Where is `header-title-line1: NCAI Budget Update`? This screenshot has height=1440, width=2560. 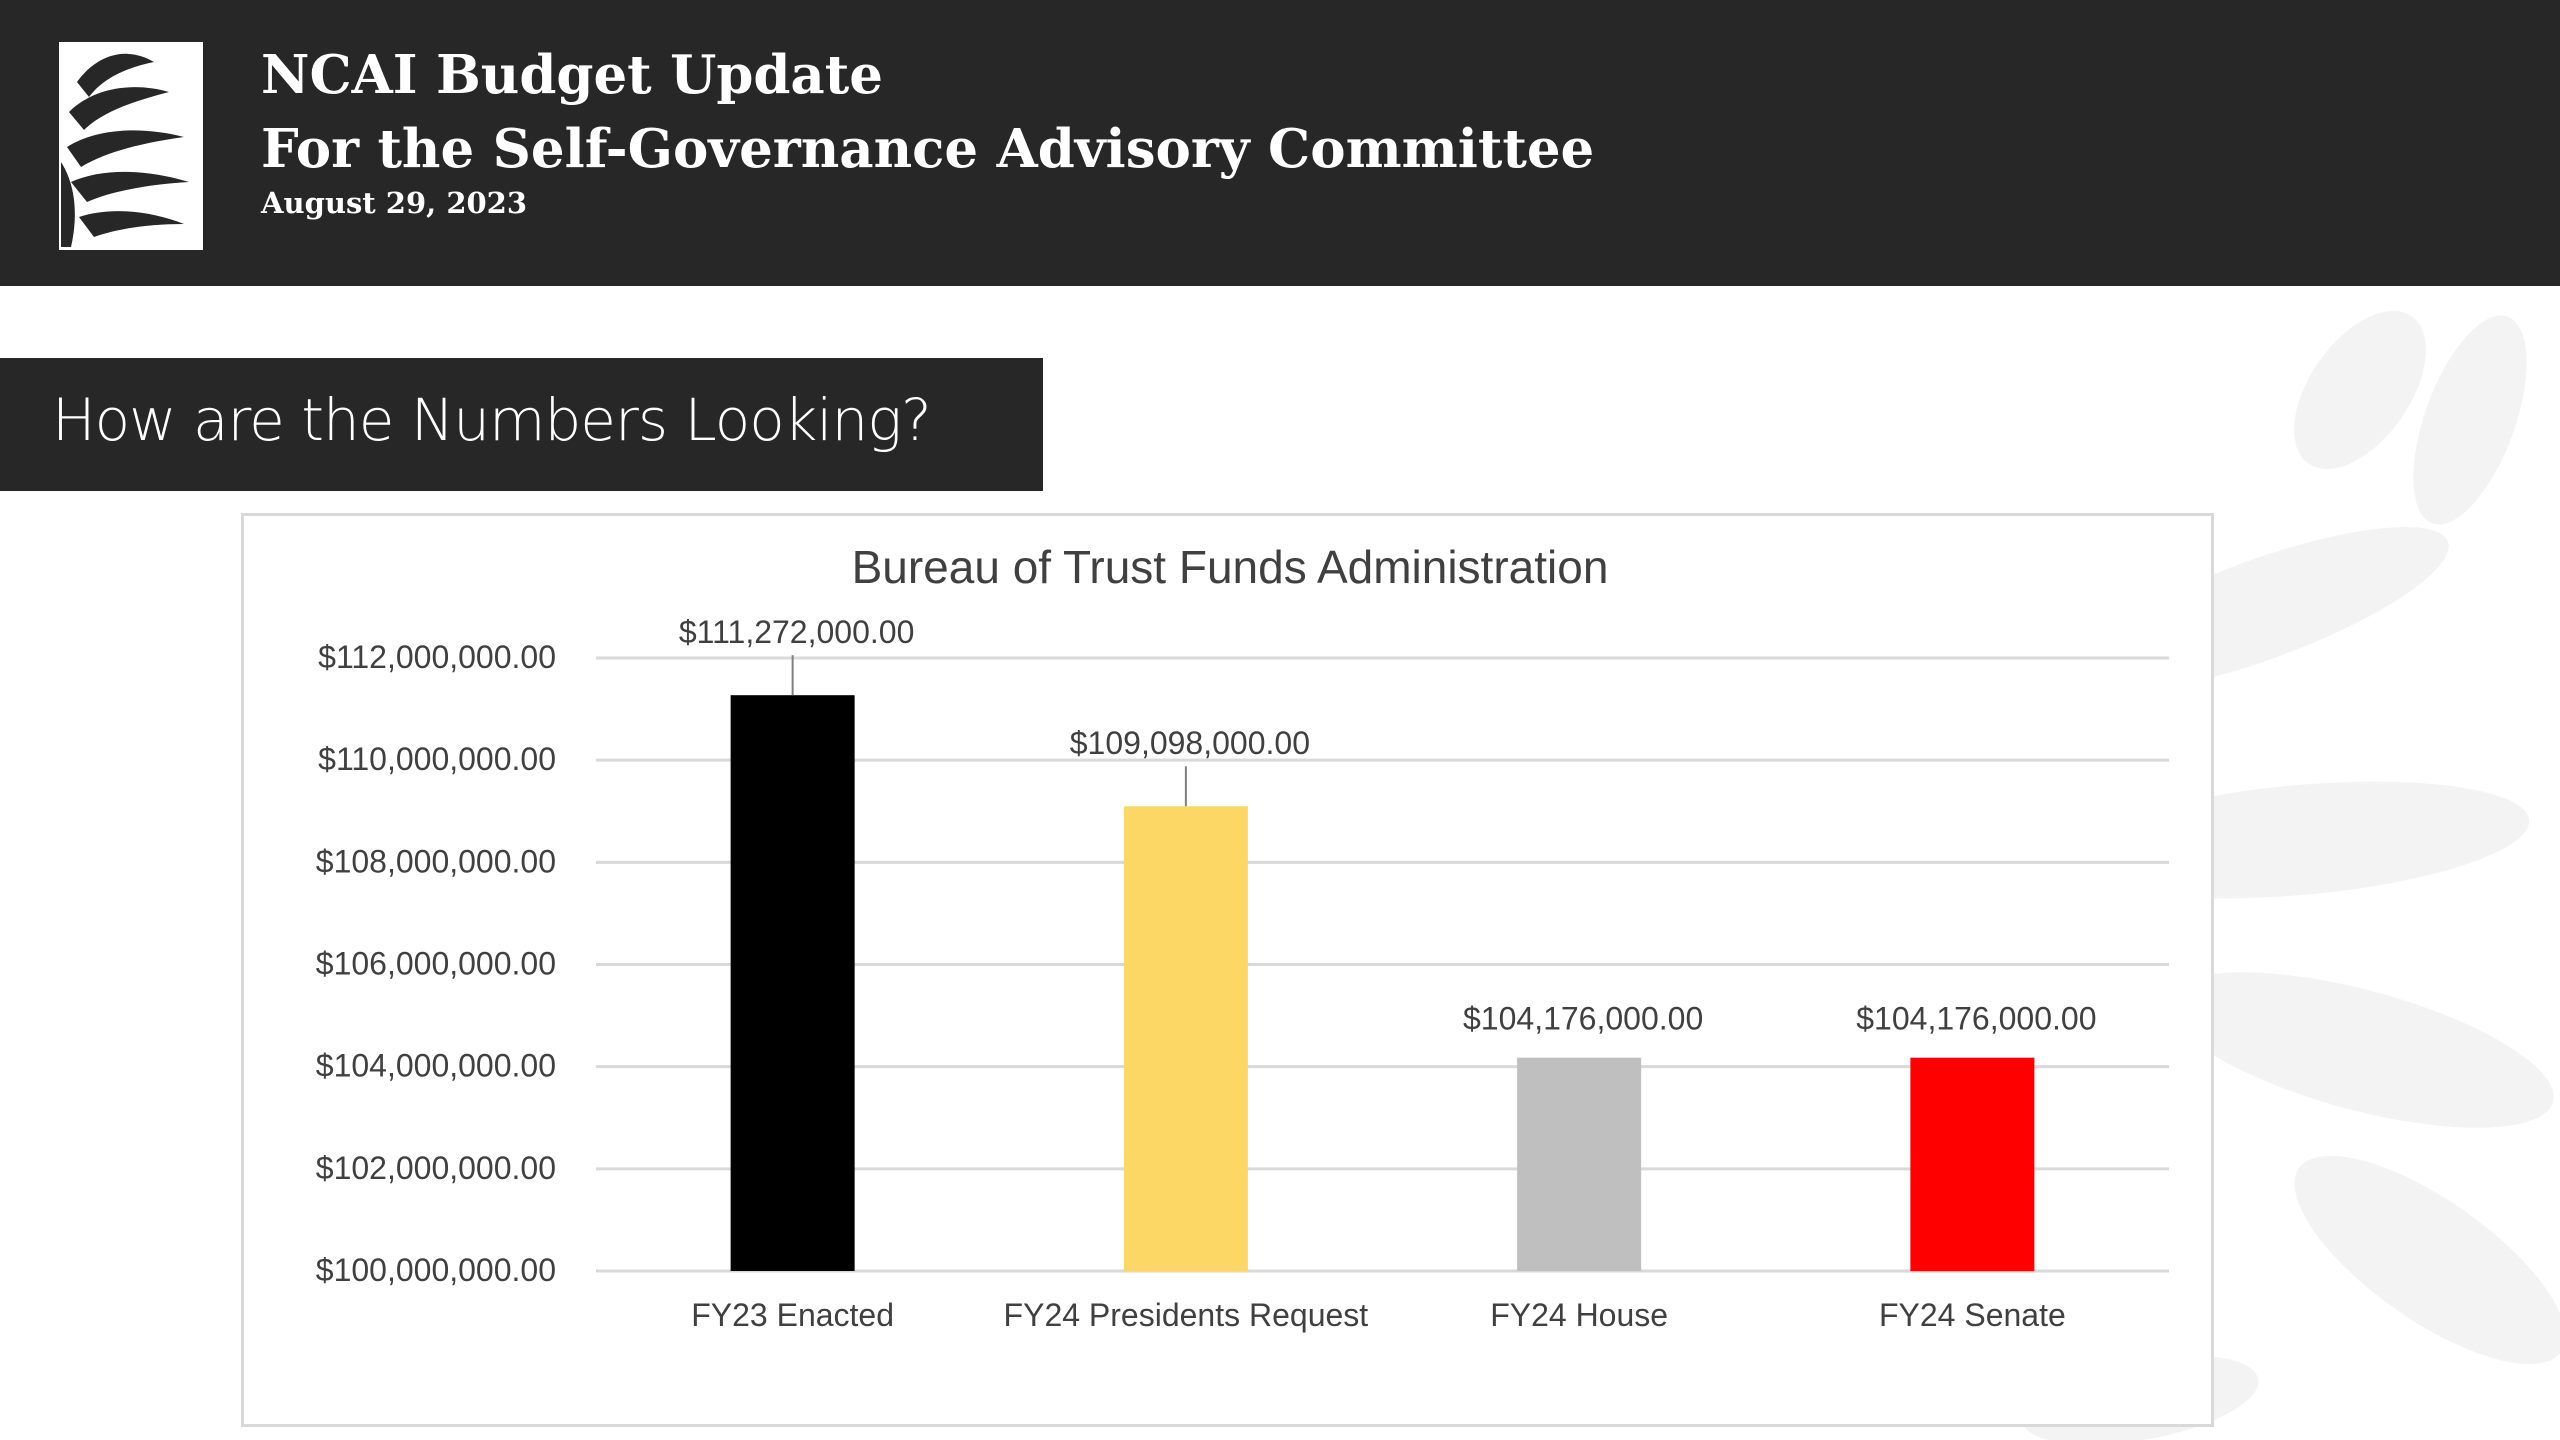
header-title-line1: NCAI Budget Update is located at coordinates (572, 75).